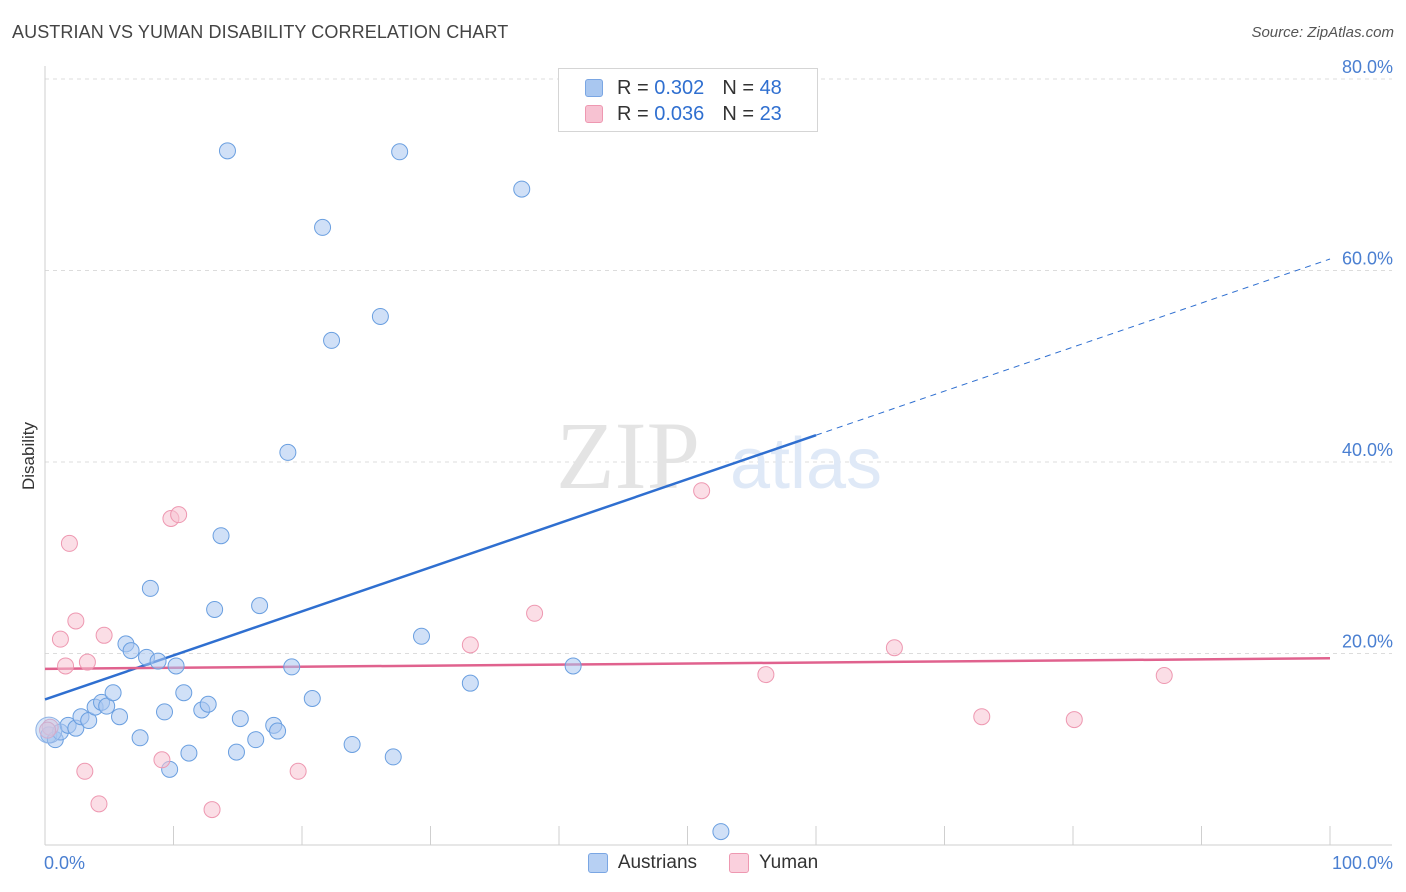 The width and height of the screenshot is (1406, 892). I want to click on austrians-point-cluster, so click(49, 730).